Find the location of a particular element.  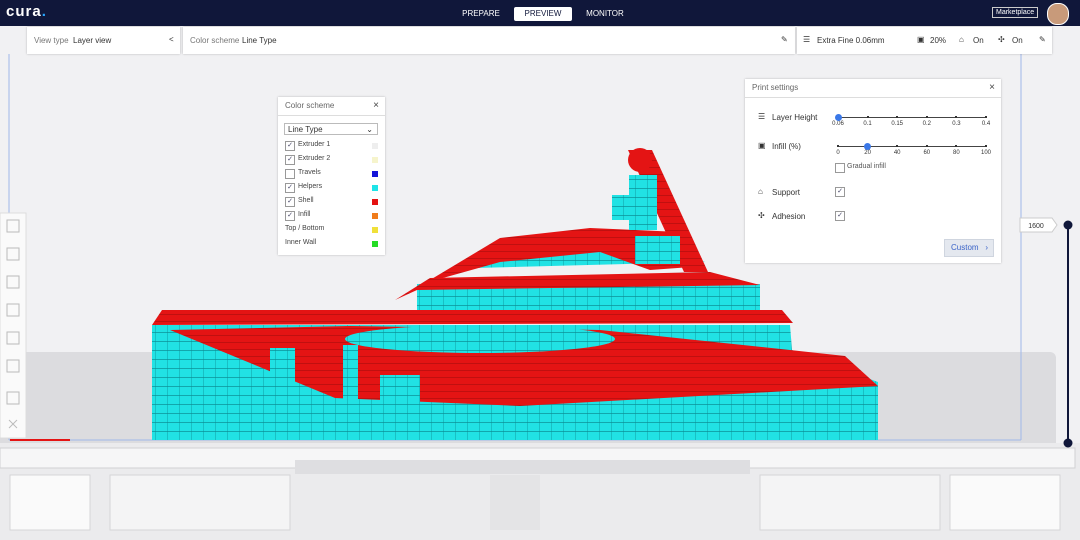

slider-tick-label: 0.15 is located at coordinates (897, 124).